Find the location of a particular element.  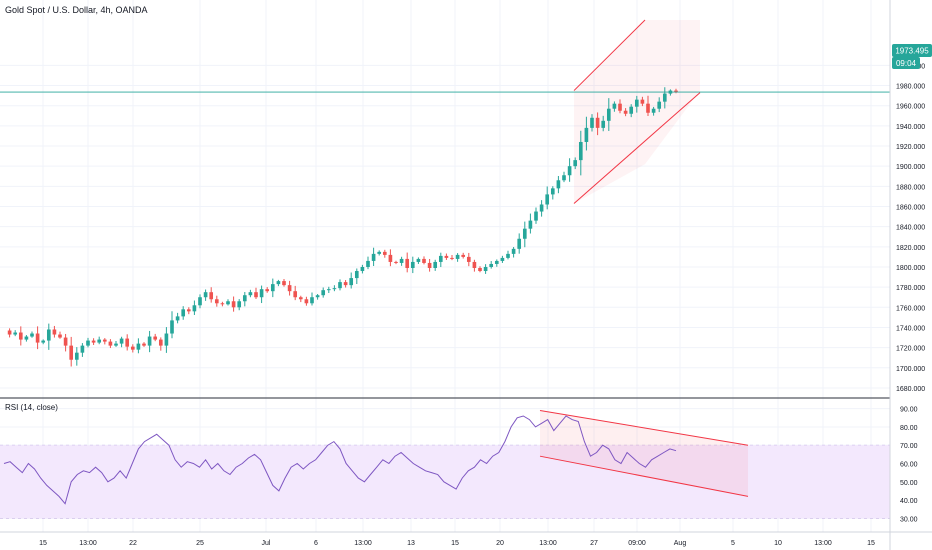

price-tick-label: 1720.000 is located at coordinates (910, 349).